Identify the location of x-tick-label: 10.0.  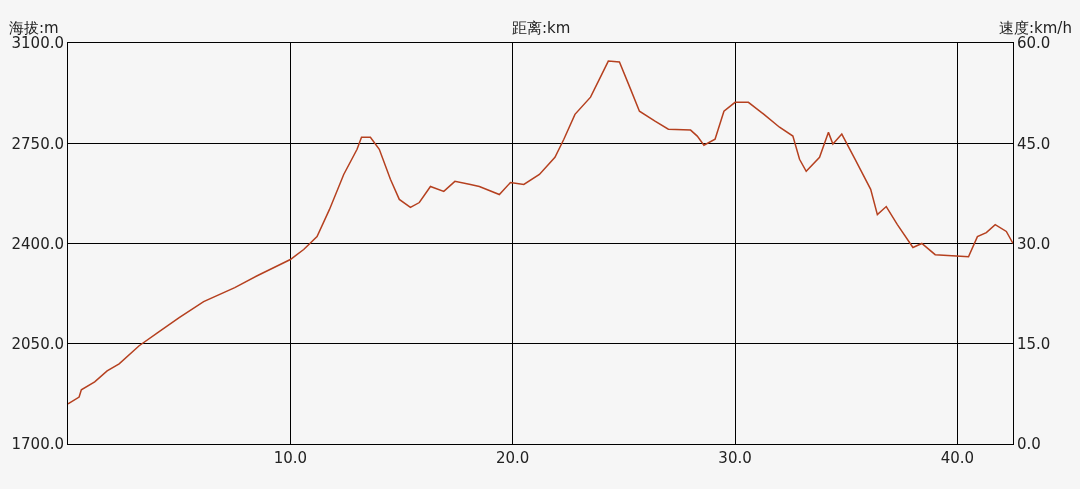
(290, 458).